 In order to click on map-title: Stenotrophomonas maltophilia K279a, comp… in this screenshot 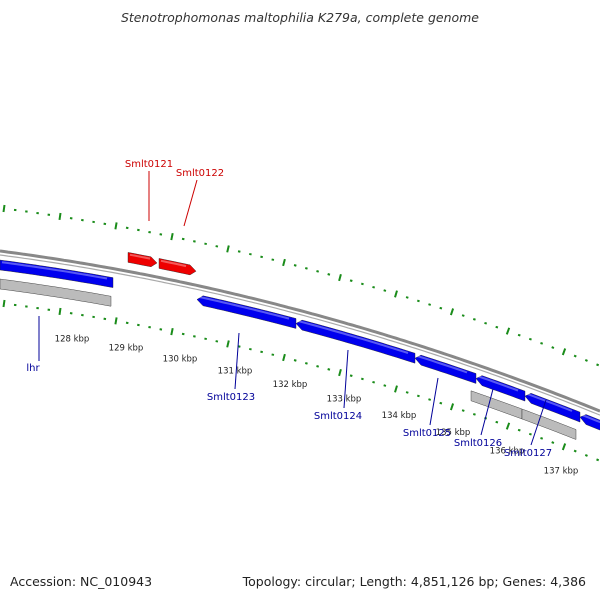, I will do `click(300, 17)`.